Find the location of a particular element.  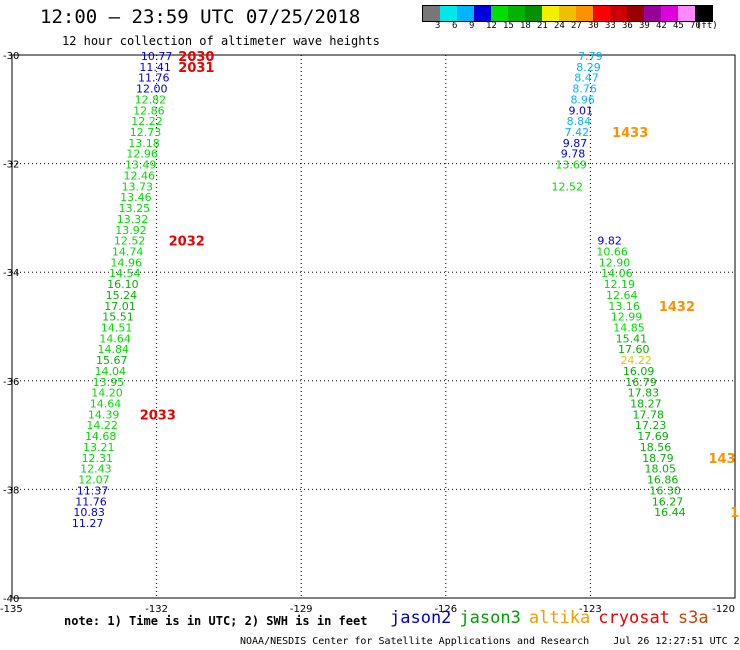

wave-height-label: 14.06 is located at coordinates (617, 273).